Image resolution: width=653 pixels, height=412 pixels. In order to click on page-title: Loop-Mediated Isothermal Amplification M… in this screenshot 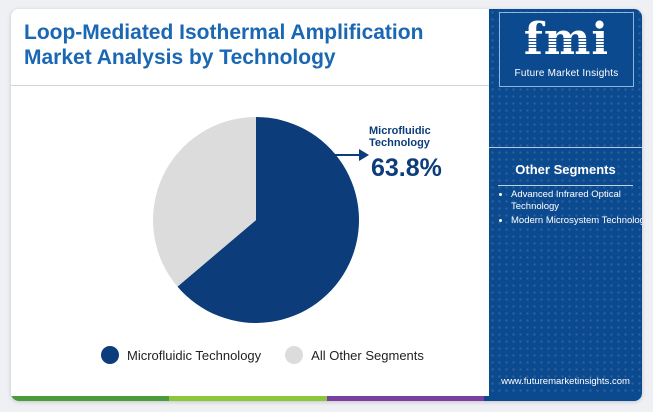, I will do `click(224, 45)`.